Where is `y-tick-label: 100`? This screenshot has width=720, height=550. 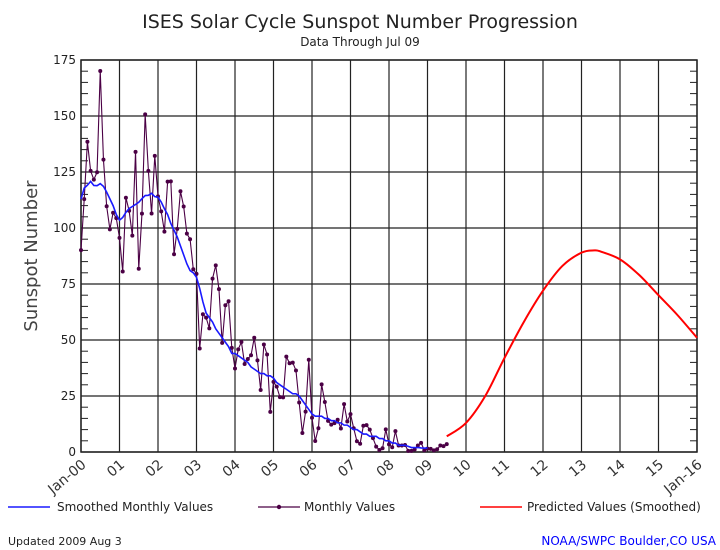 y-tick-label: 100 is located at coordinates (64, 228).